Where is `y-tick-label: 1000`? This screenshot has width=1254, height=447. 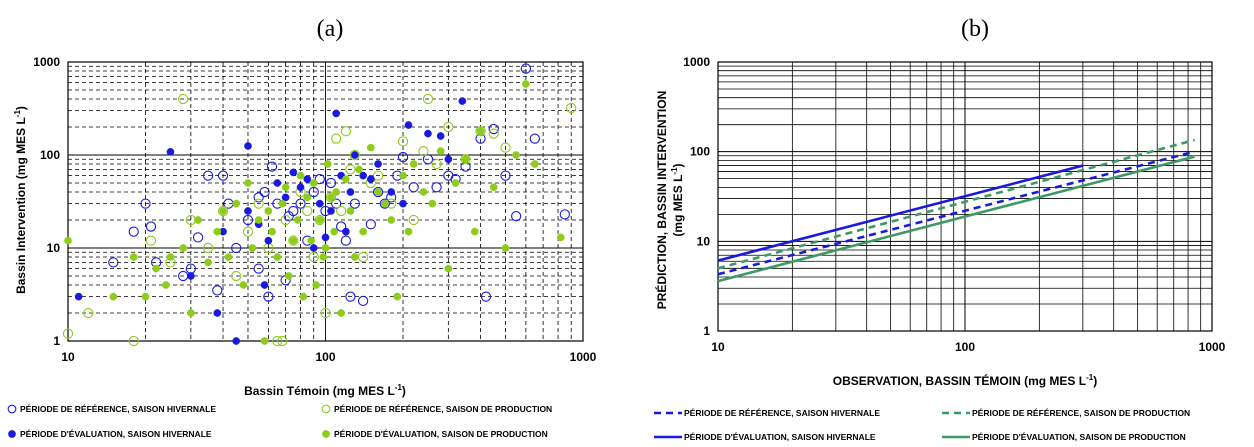
y-tick-label: 1000 is located at coordinates (46, 62).